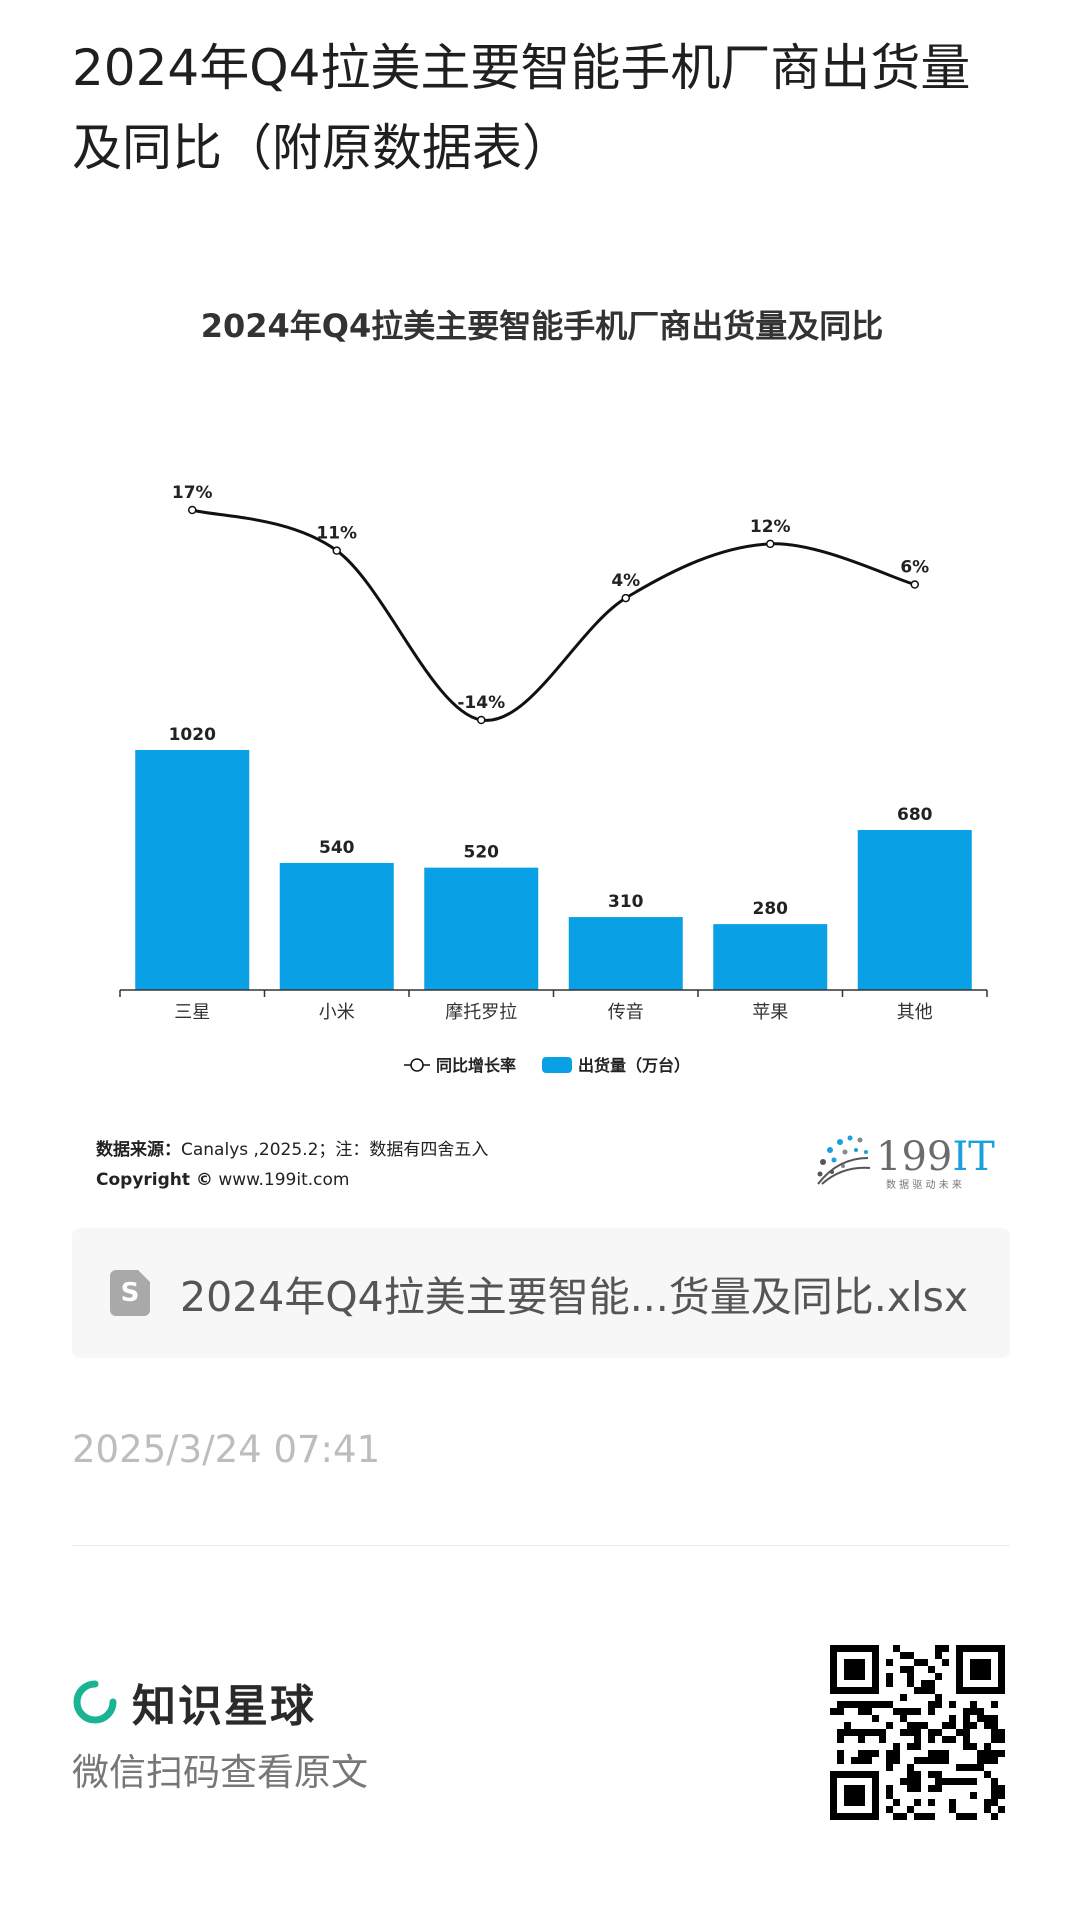 The image size is (1080, 1911). I want to click on logo-wordmark: 199IT, so click(935, 1157).